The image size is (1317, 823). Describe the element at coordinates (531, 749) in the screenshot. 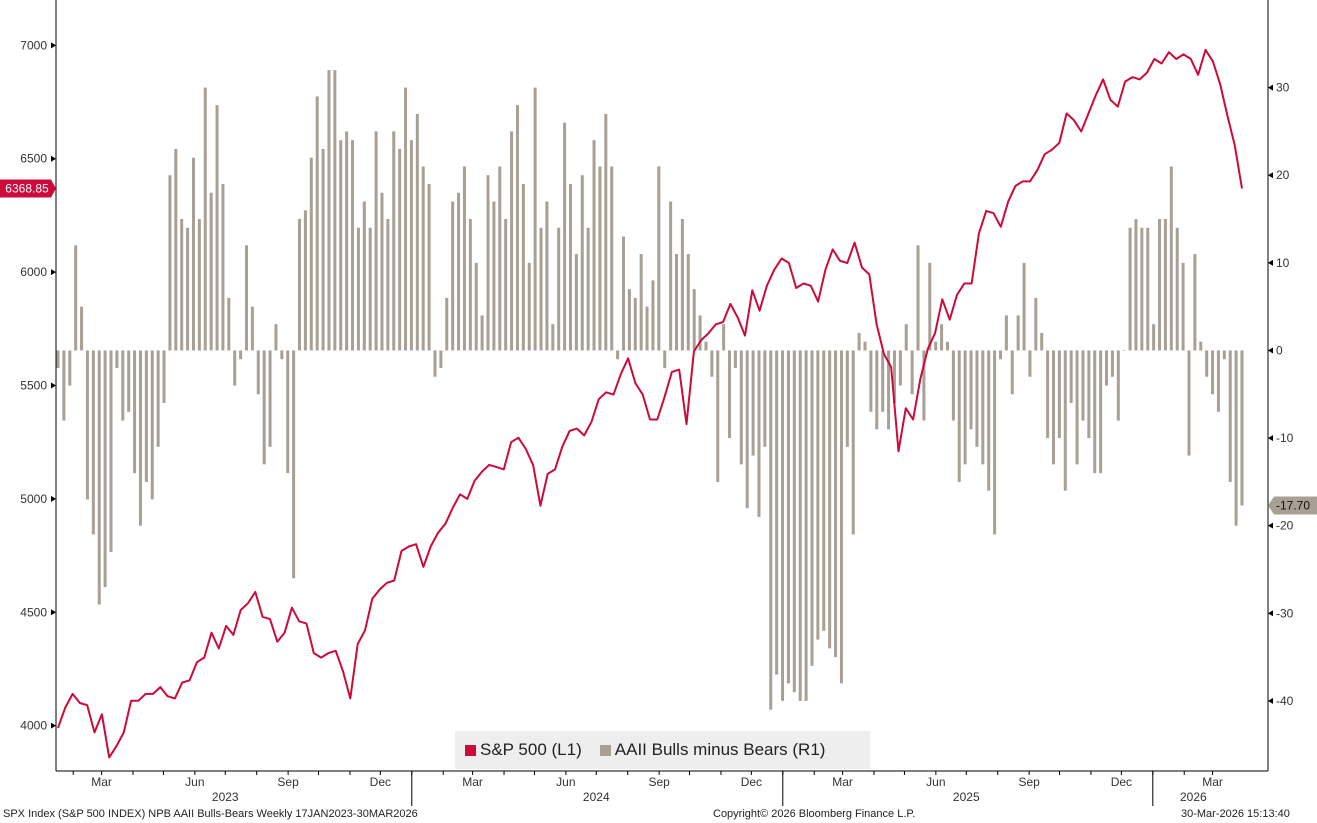

I see `legend-label-sp500: S&P 500 (L1)` at that location.